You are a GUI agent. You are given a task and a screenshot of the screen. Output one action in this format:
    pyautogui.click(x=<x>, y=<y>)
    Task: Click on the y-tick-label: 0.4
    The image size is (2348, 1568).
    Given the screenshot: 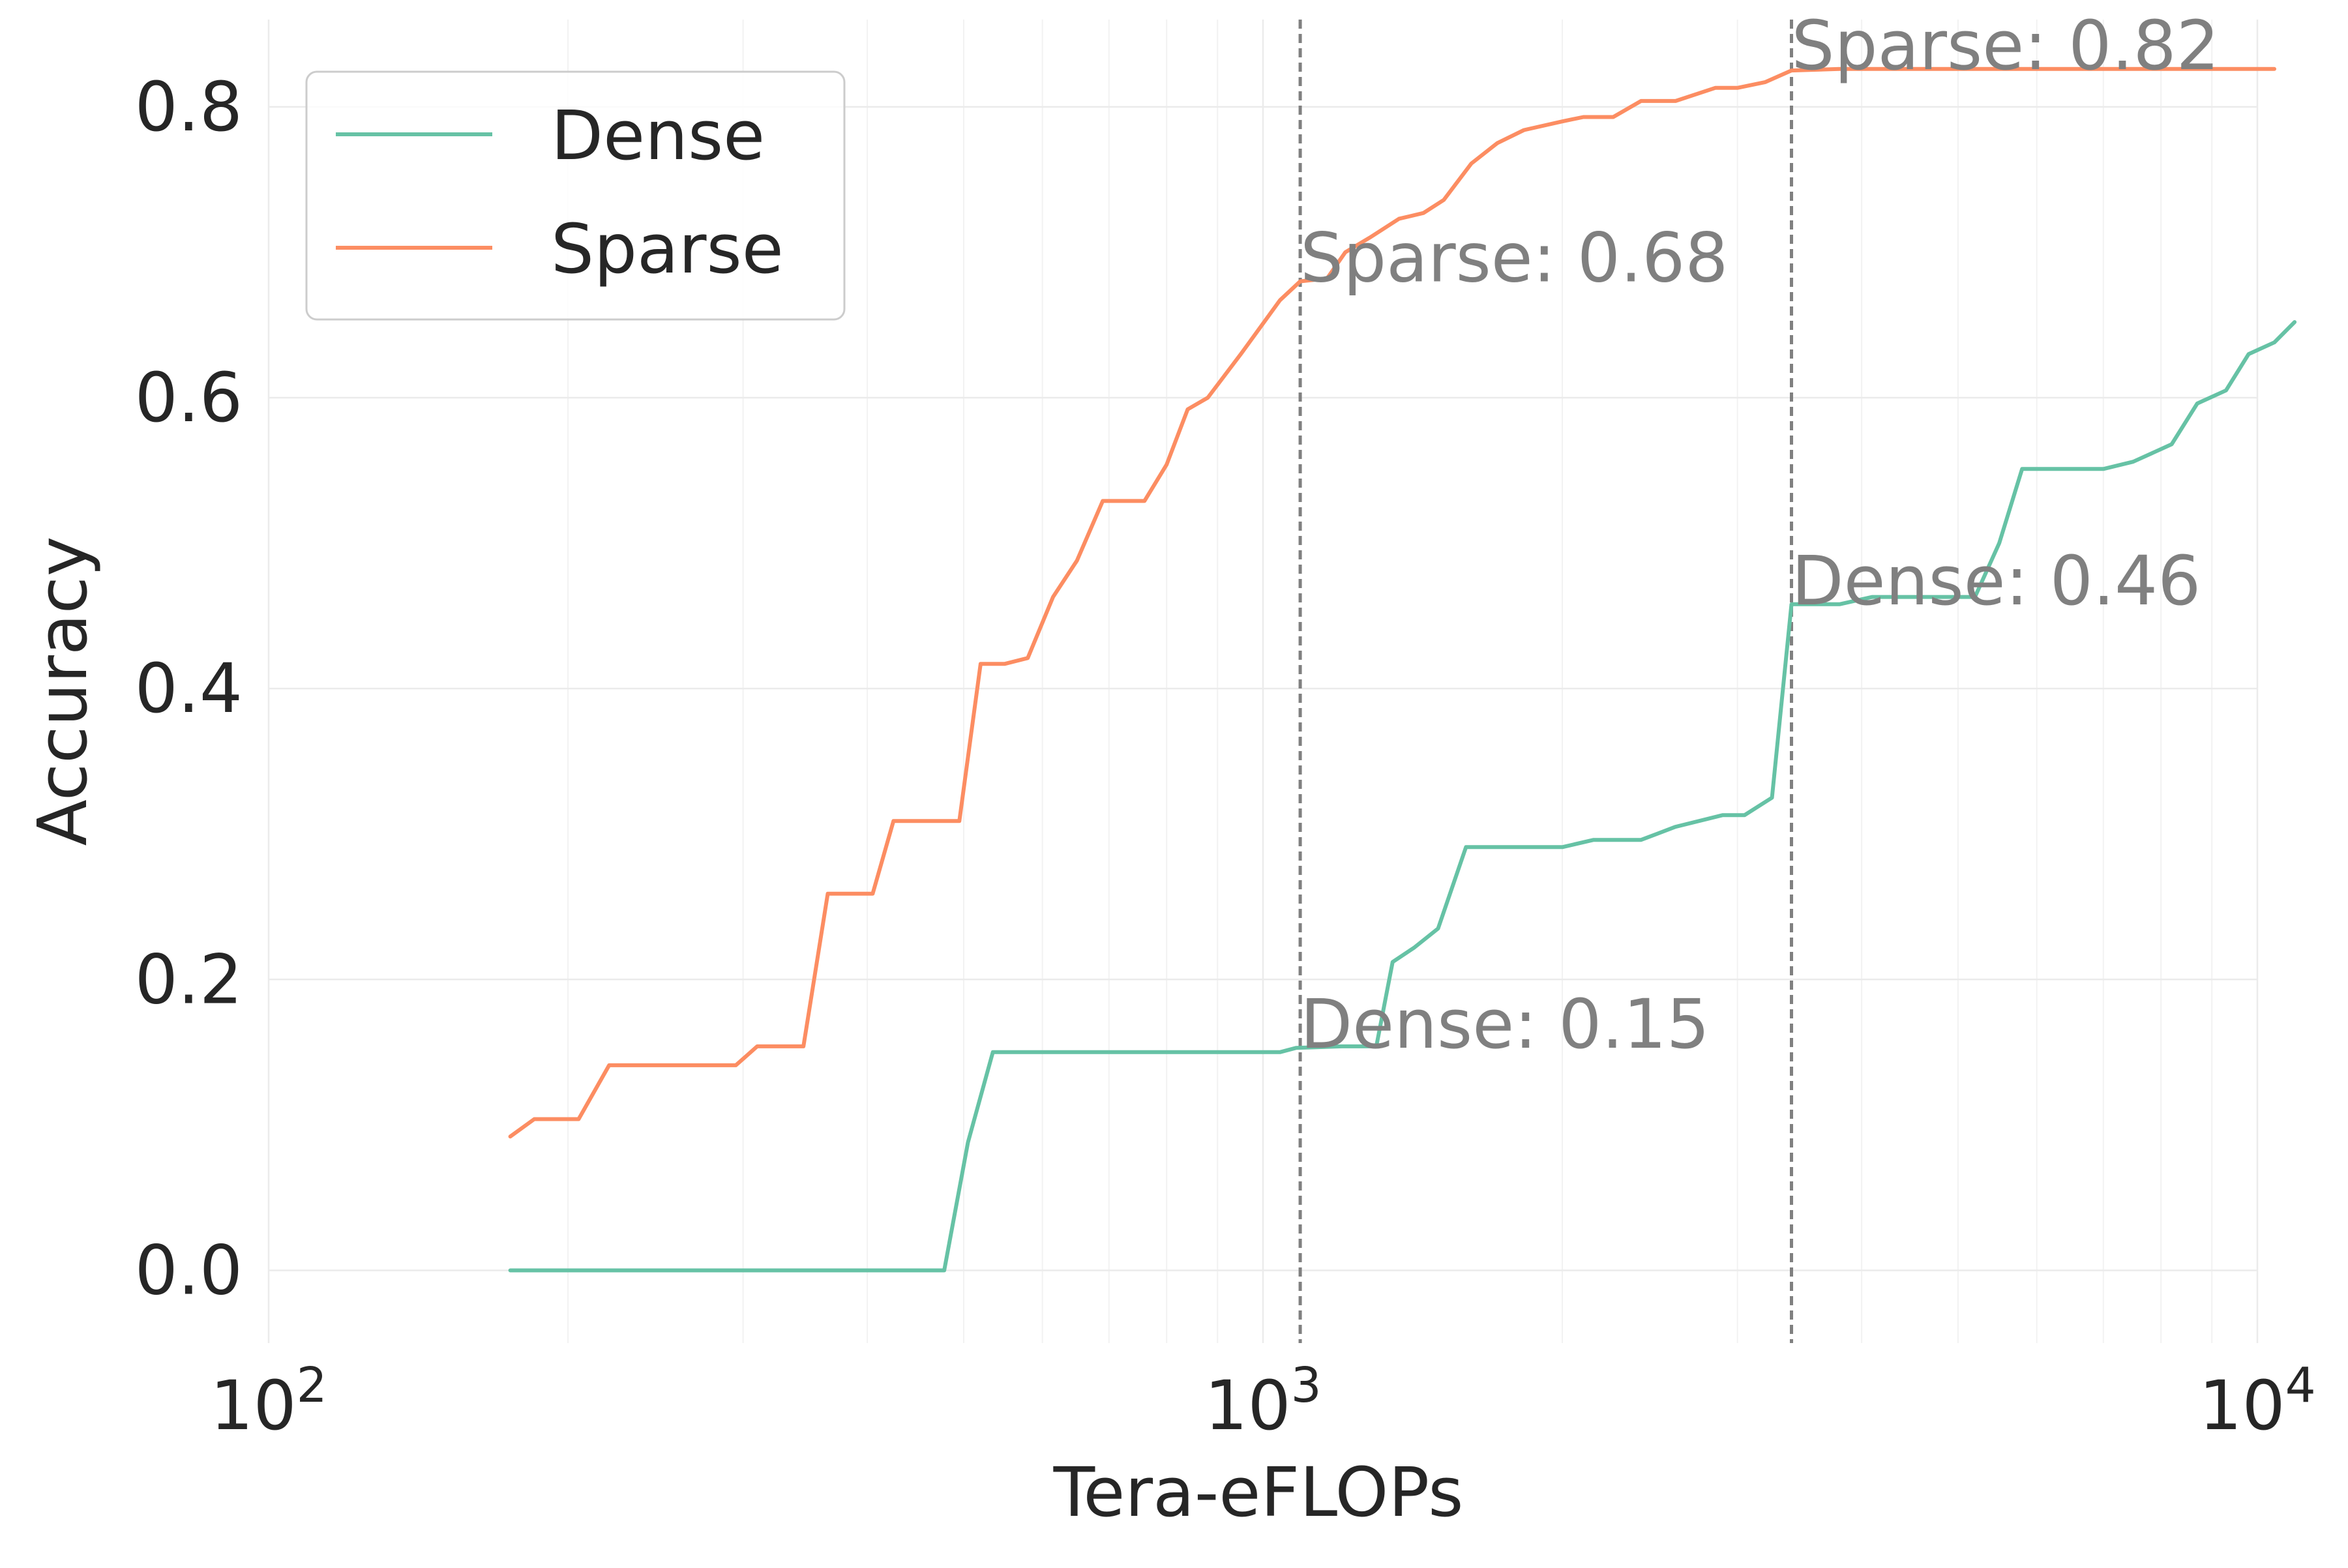 What is the action you would take?
    pyautogui.click(x=189, y=689)
    